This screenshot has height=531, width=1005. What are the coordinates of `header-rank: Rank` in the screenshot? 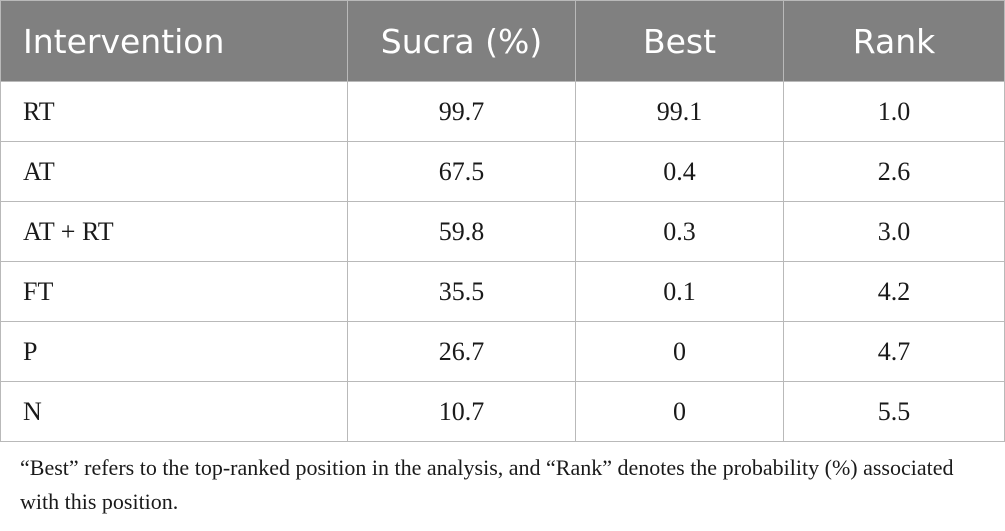 It's located at (894, 41).